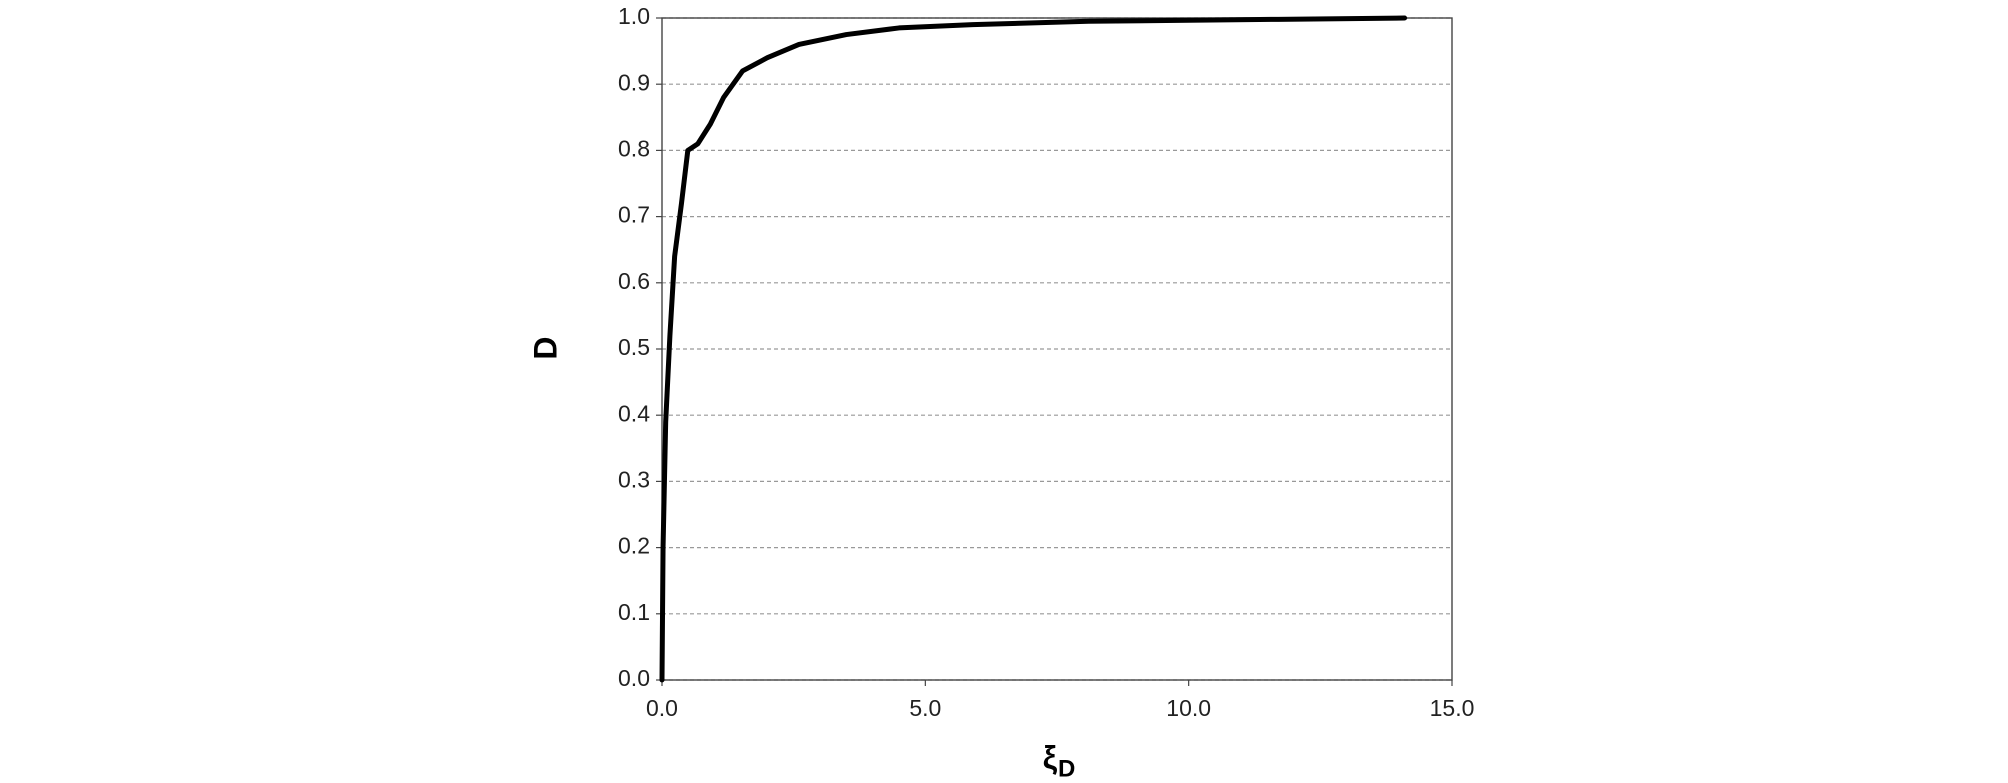 The image size is (2008, 783). I want to click on y-tick-label: 0.9, so click(634, 82).